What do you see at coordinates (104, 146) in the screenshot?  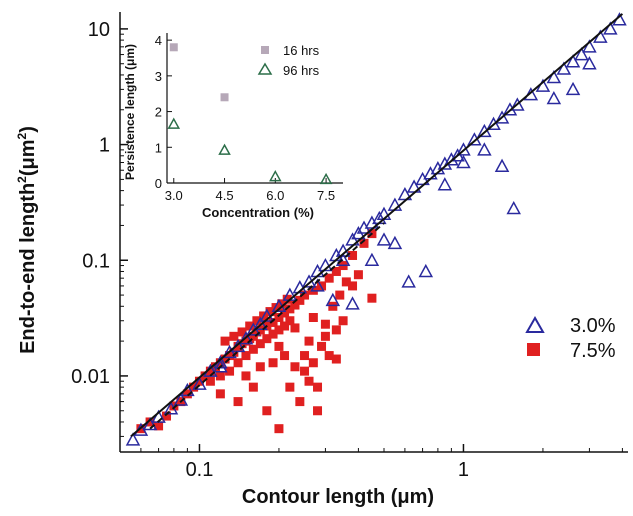 I see `y-tick-label: 1` at bounding box center [104, 146].